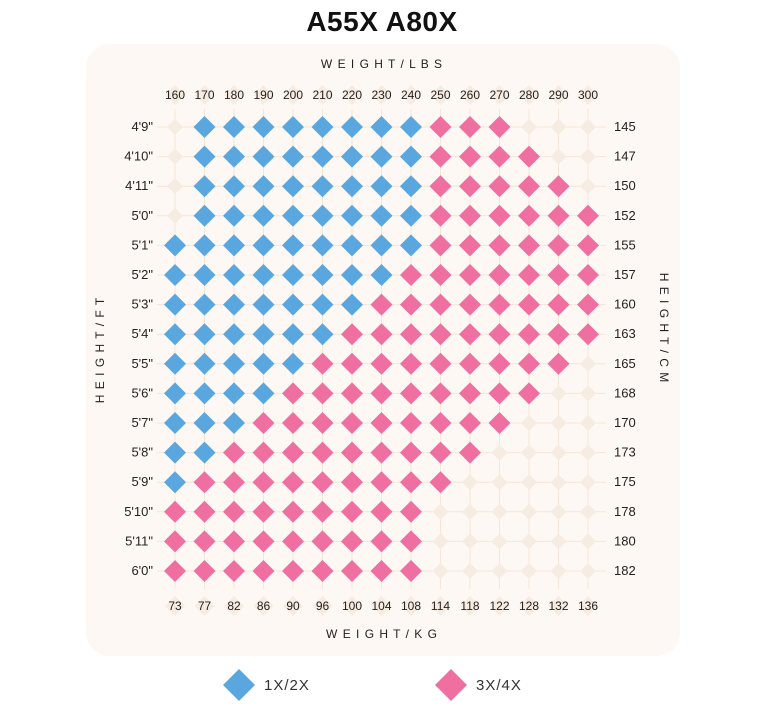 This screenshot has width=764, height=724. Describe the element at coordinates (138, 156) in the screenshot. I see `tick-label-ft: 4'10"` at that location.